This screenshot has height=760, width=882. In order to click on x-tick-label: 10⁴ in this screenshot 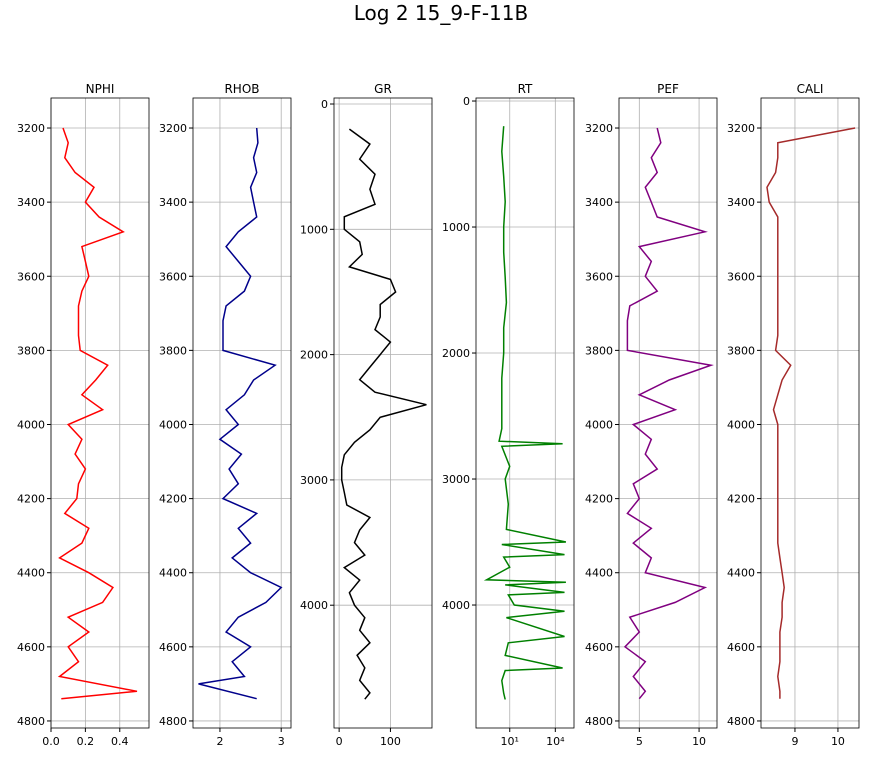, I will do `click(555, 741)`.